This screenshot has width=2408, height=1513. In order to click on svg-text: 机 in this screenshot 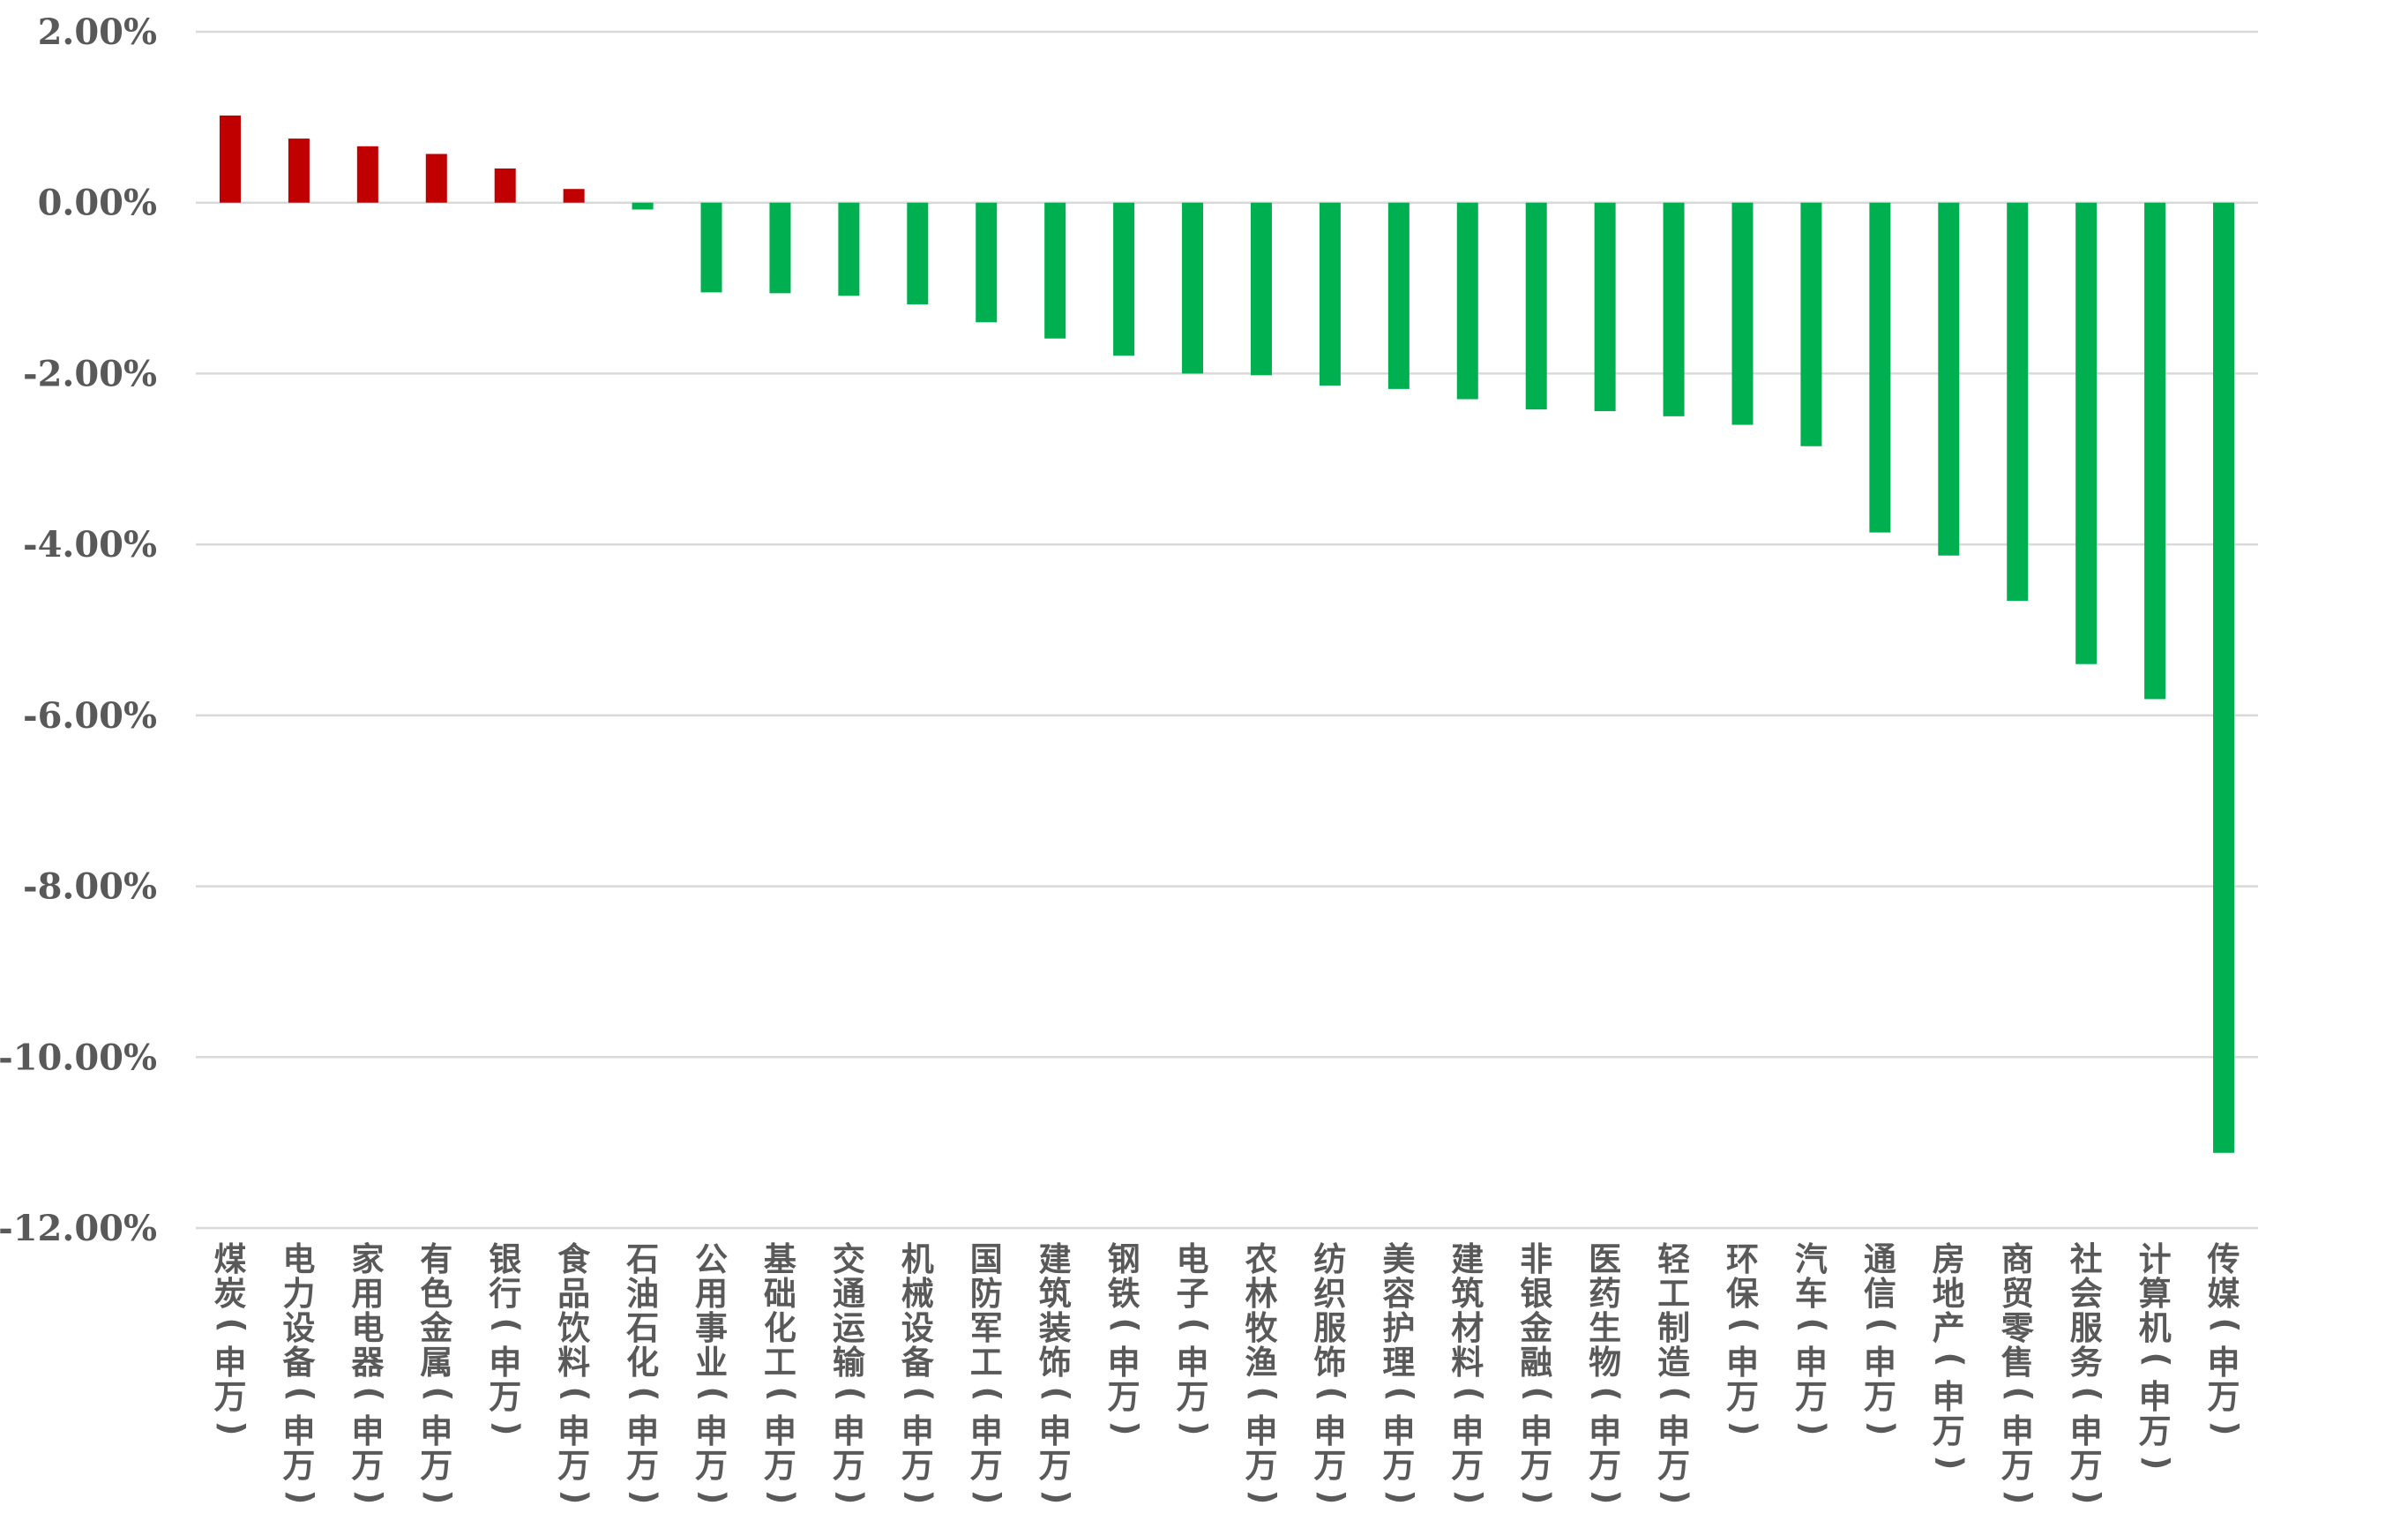, I will do `click(2155, 1328)`.